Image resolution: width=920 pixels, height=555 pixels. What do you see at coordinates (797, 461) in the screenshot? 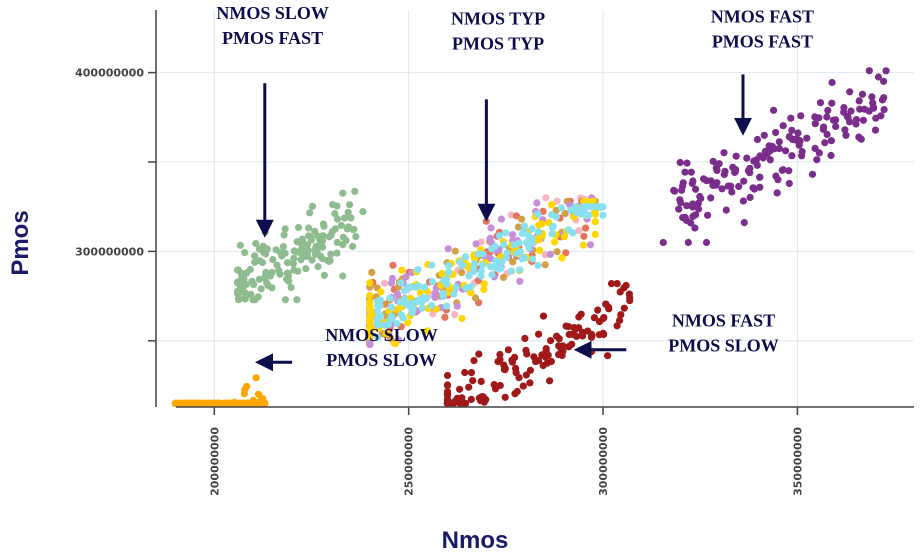
I see `x-tick-label: 350000000` at bounding box center [797, 461].